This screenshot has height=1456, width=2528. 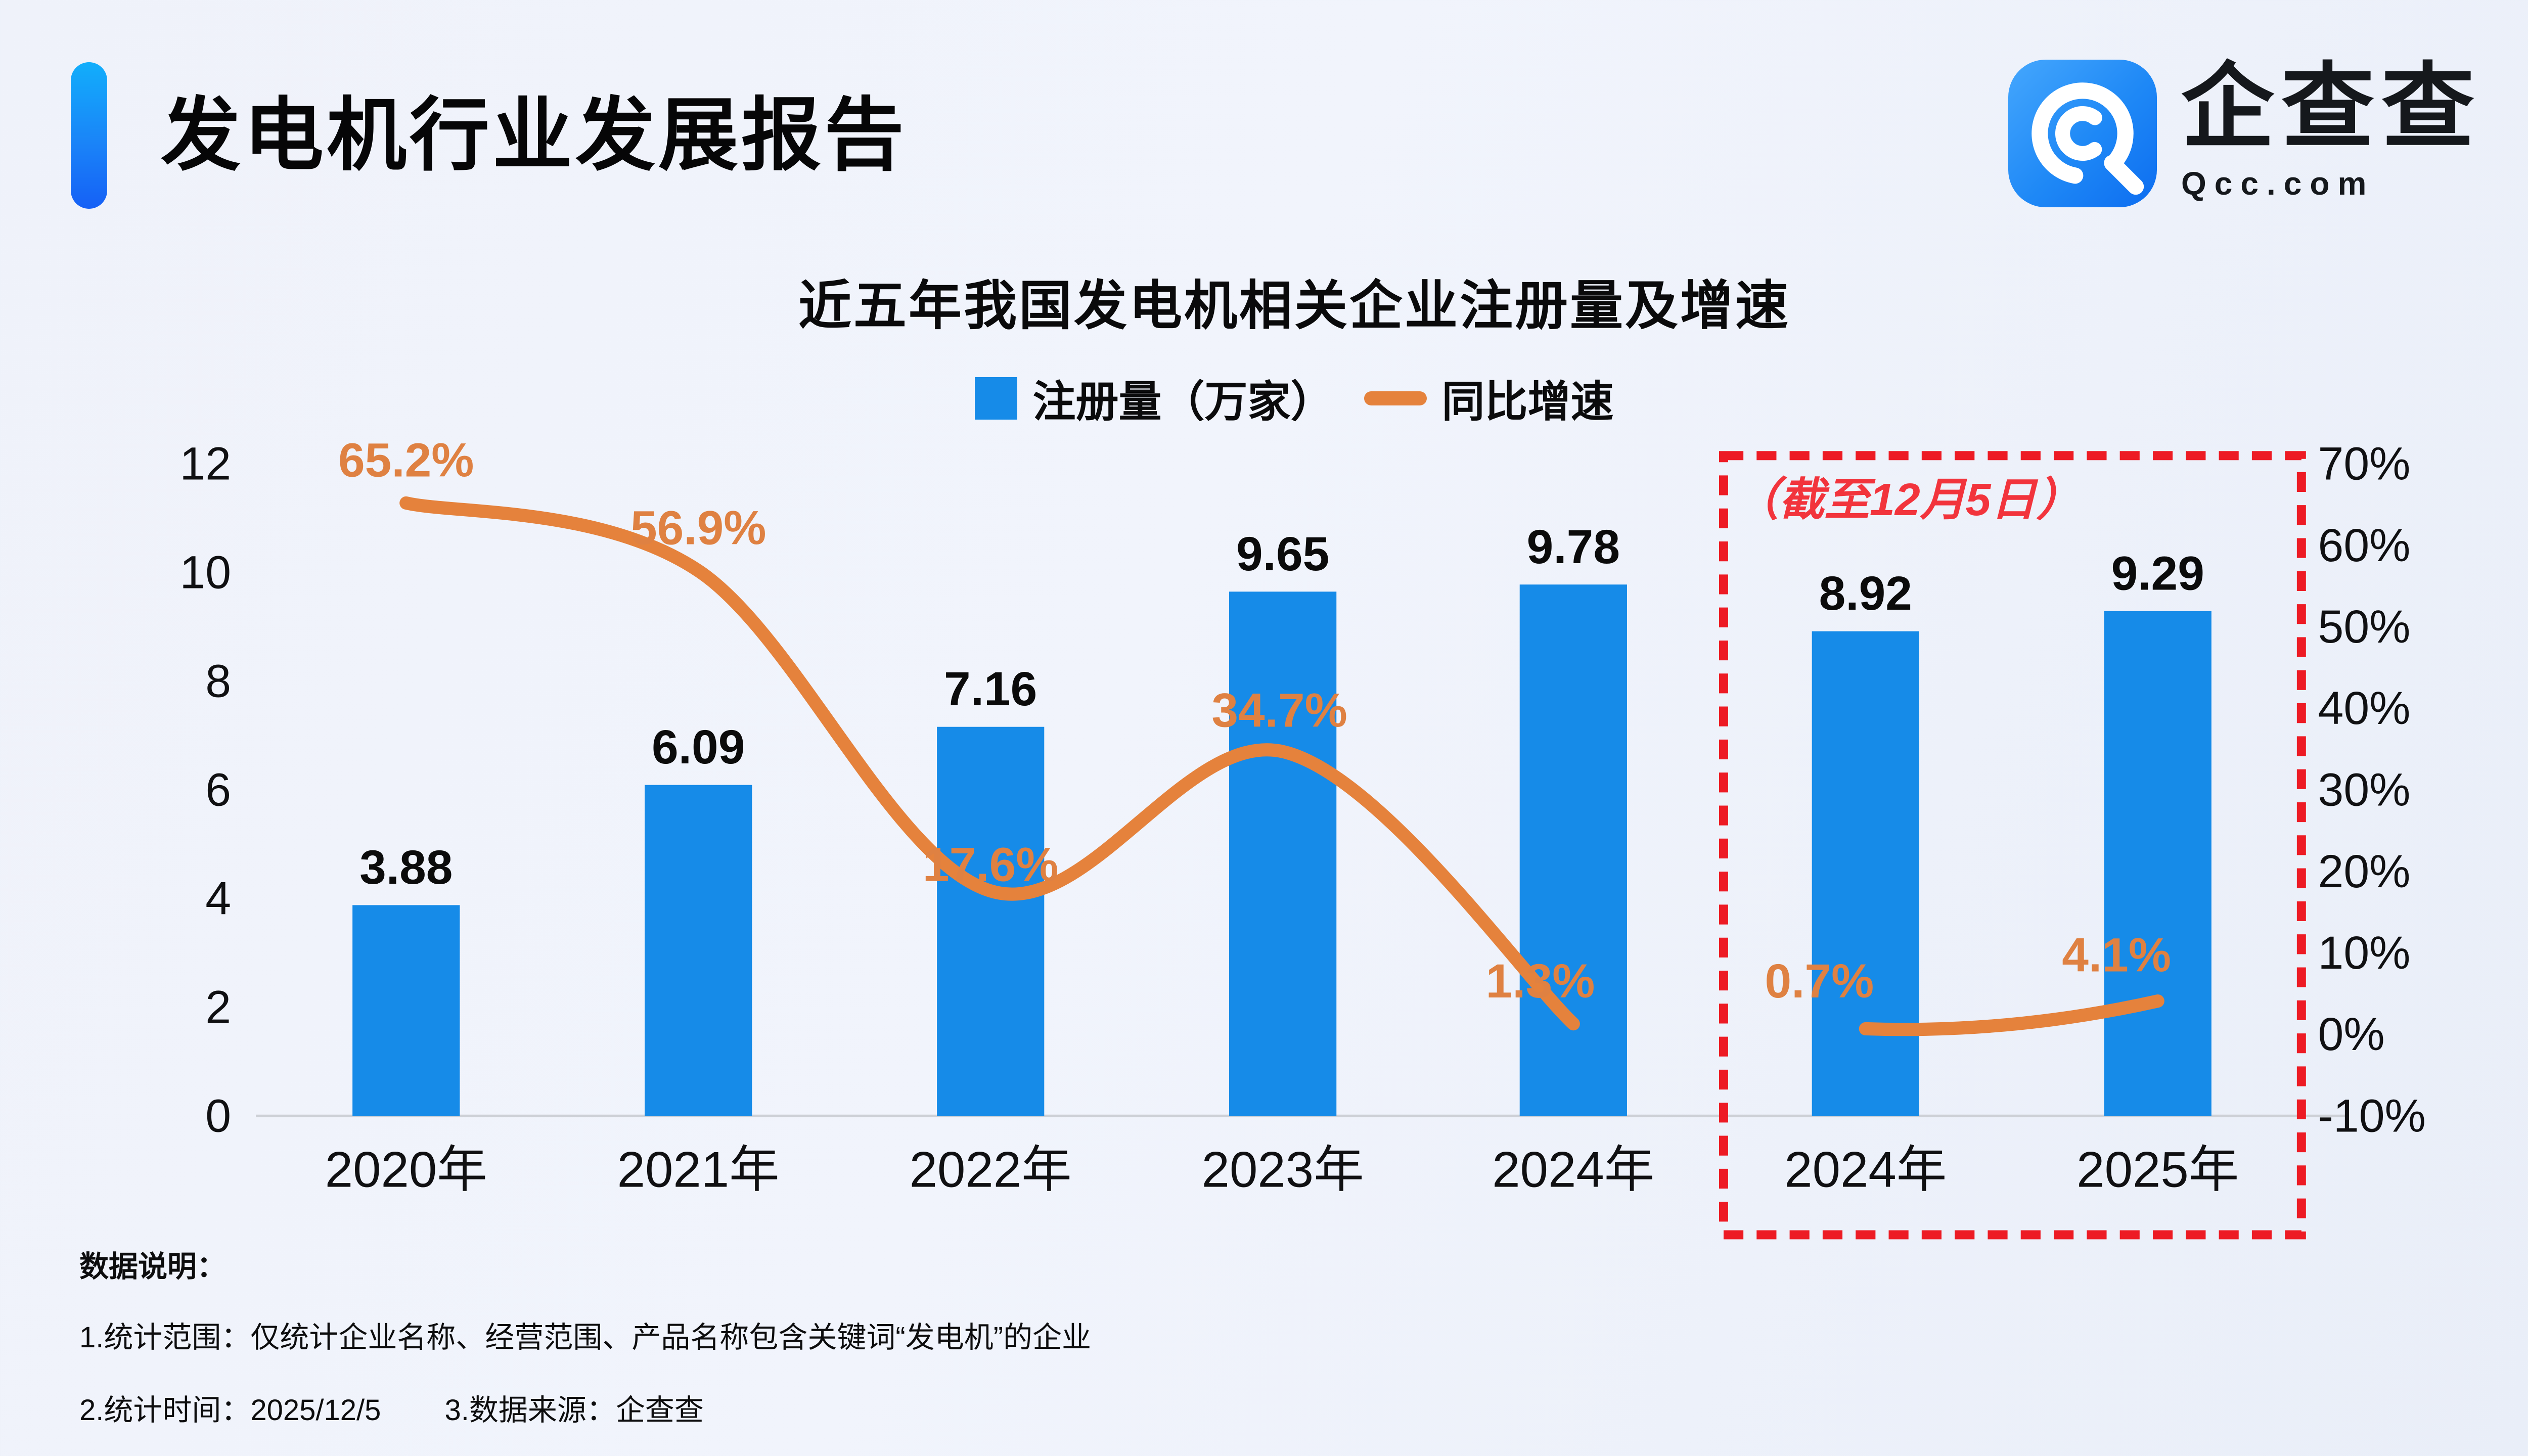 I want to click on left-tick-label: 0, so click(x=218, y=1116).